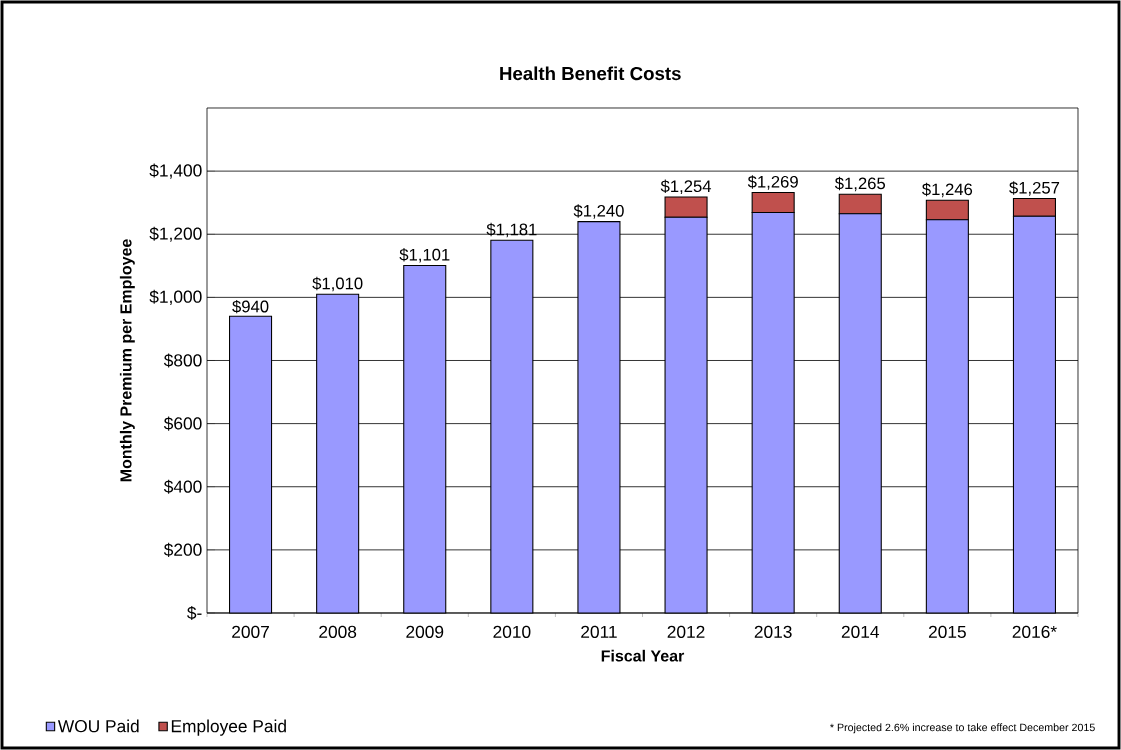 This screenshot has height=750, width=1121. I want to click on y-tick-label: $400, so click(182, 486).